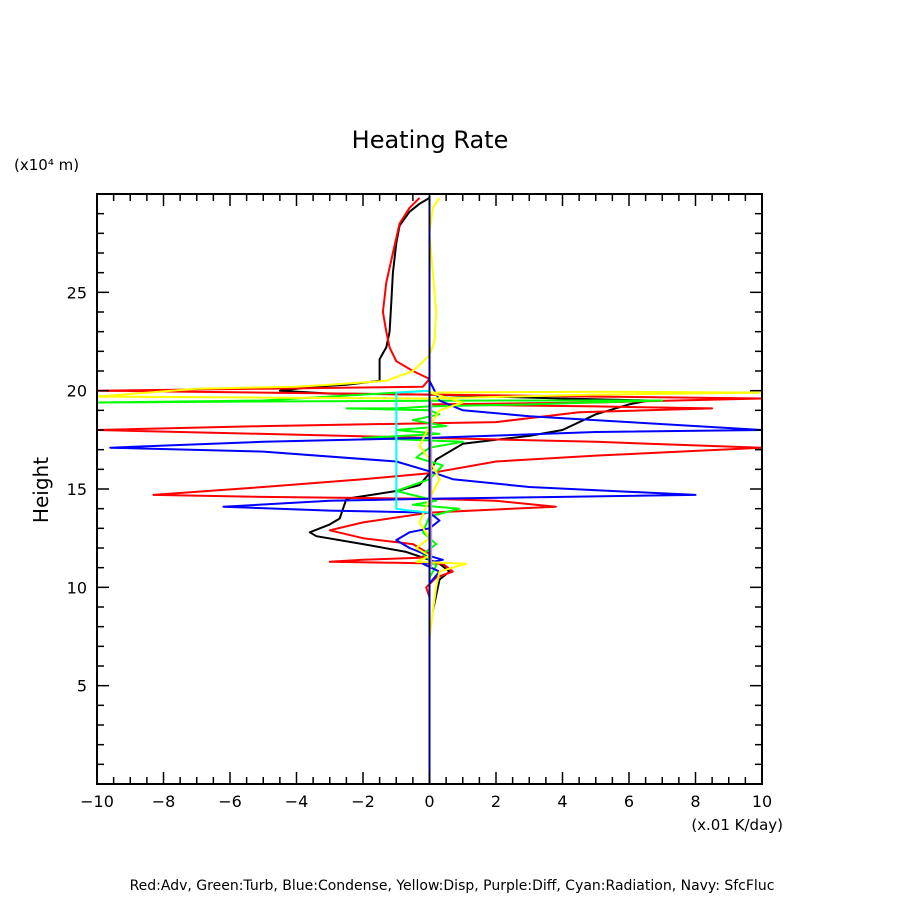 The image size is (904, 904). Describe the element at coordinates (629, 801) in the screenshot. I see `x-tick-label: 6` at that location.